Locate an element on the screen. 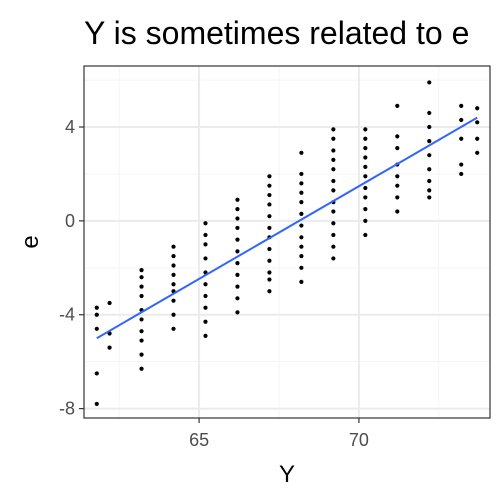  y-tick-label: -8 is located at coordinates (67, 409).